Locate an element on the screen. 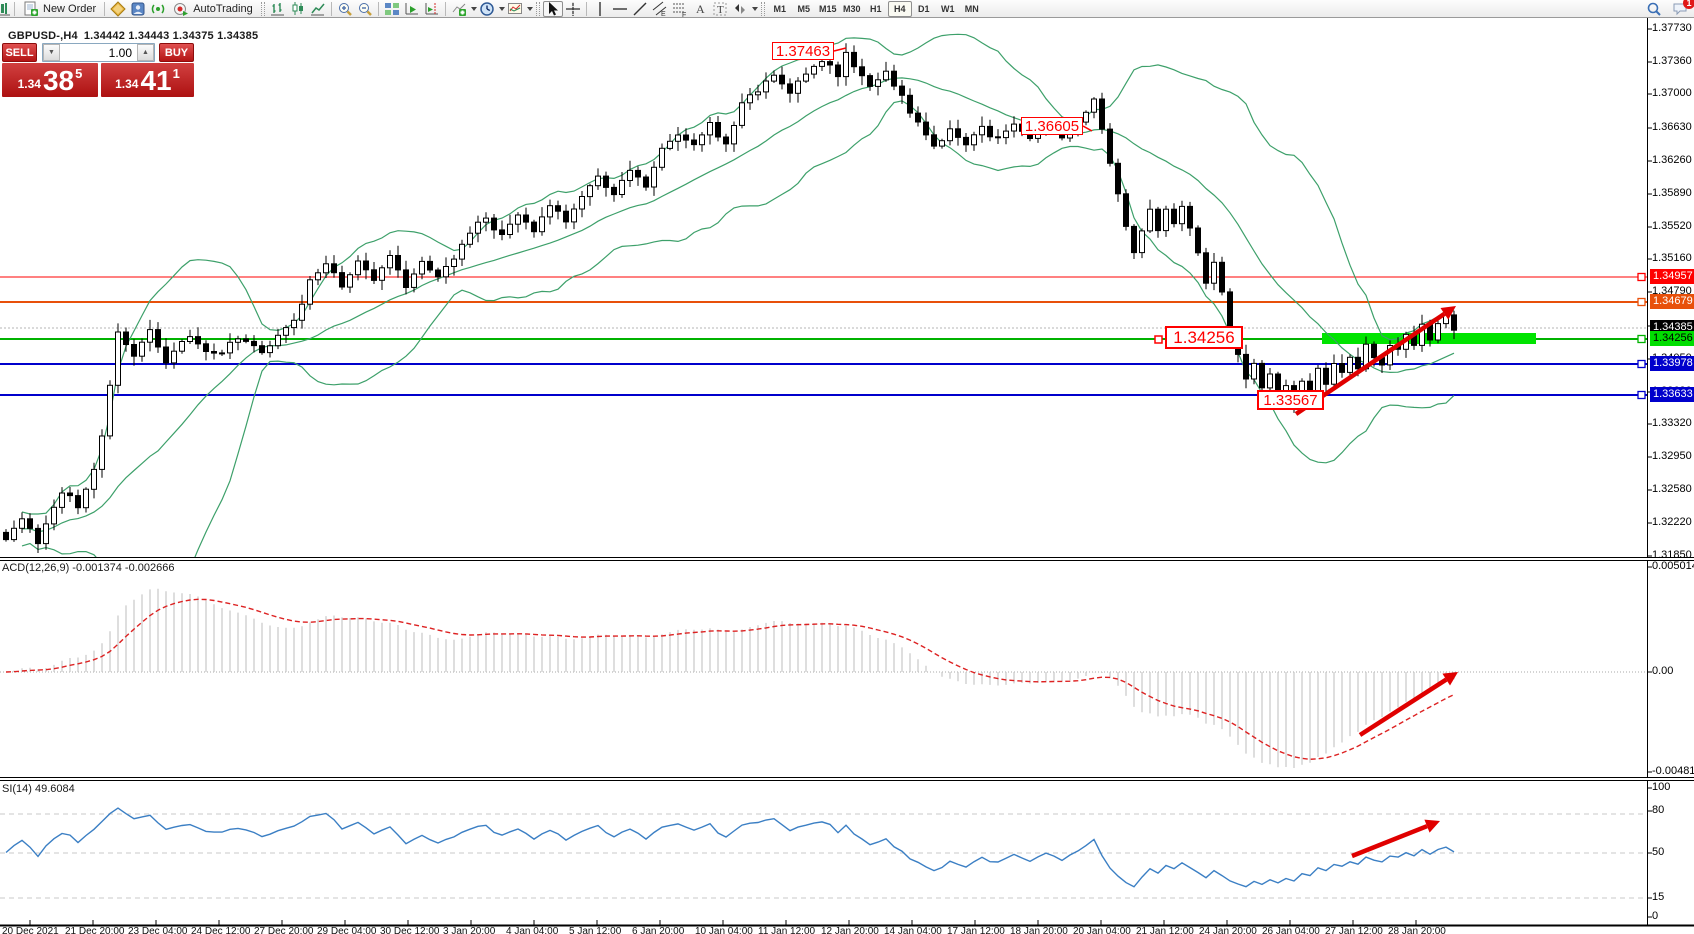 The height and width of the screenshot is (934, 1694). text-label-tool-icon: T is located at coordinates (720, 9).